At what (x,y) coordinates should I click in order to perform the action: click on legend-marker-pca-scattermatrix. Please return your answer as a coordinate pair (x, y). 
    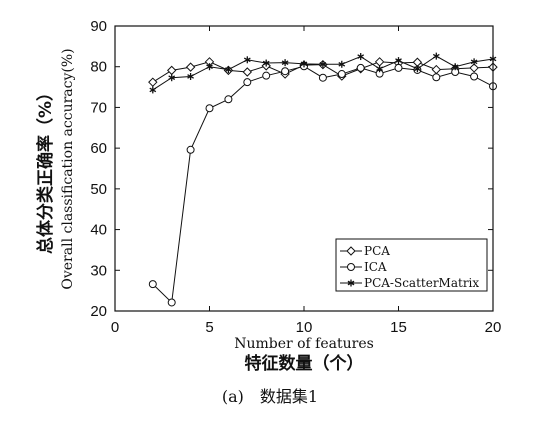
    Looking at the image, I should click on (351, 283).